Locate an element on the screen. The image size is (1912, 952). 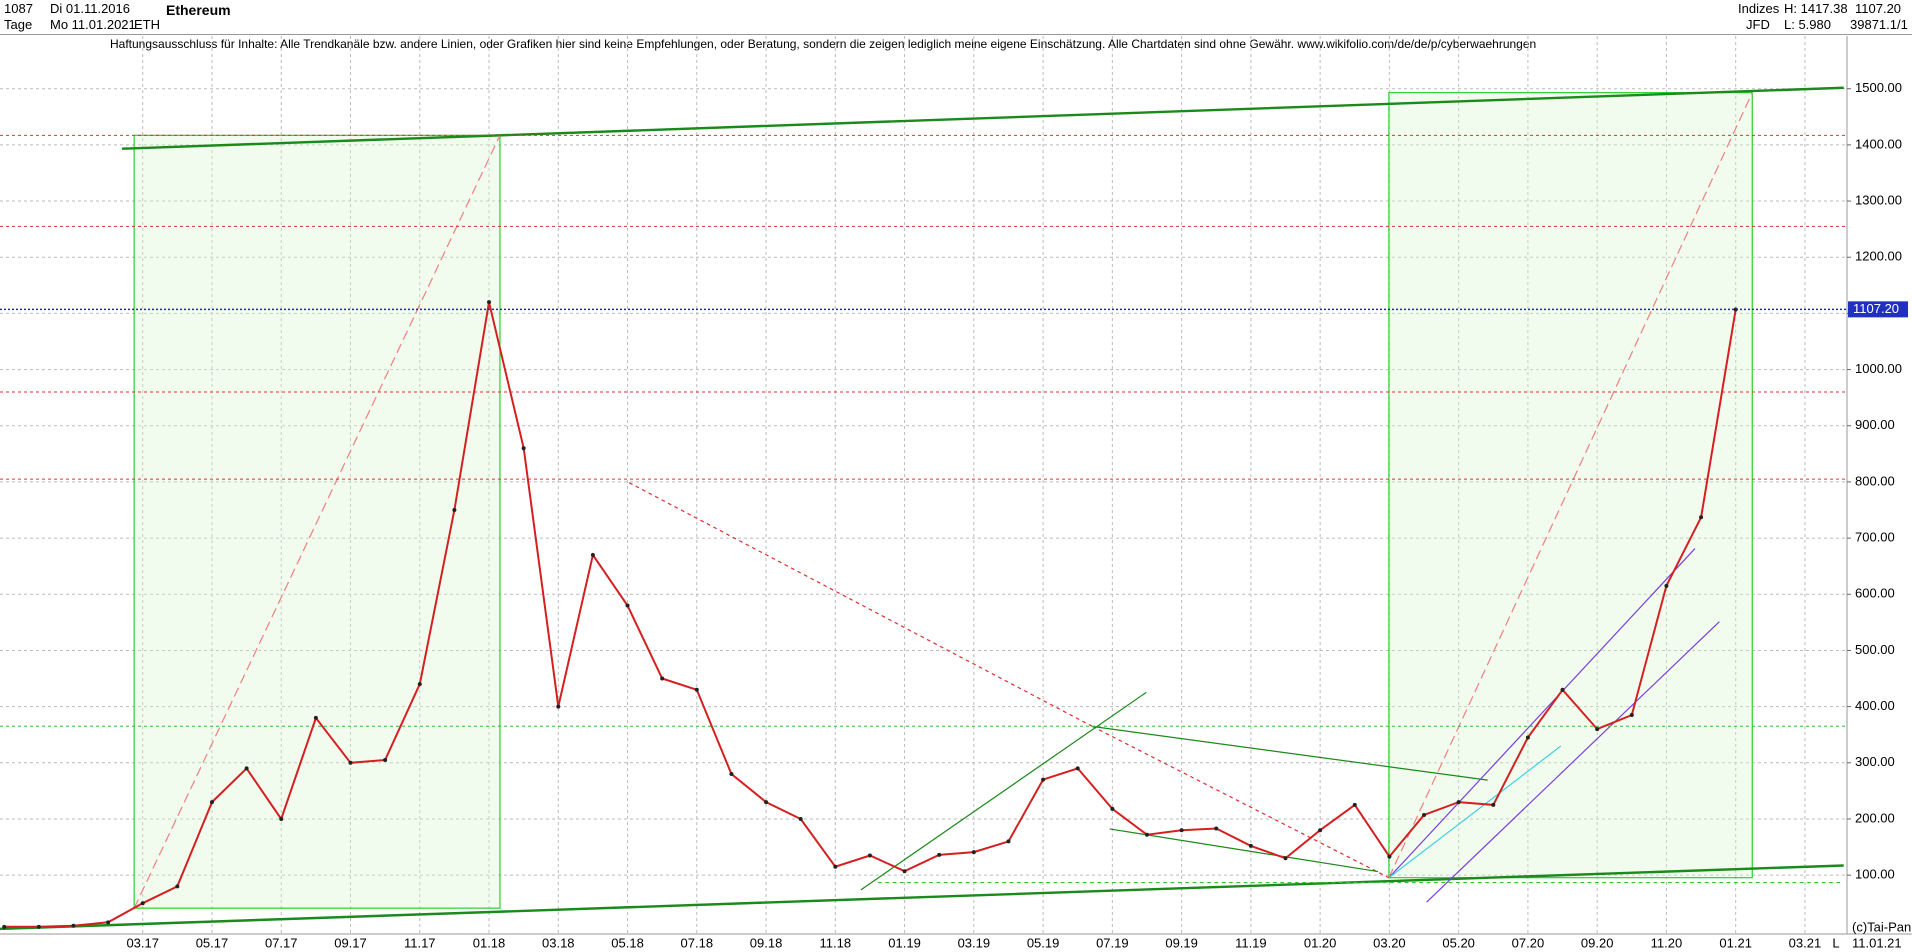
group: Indizes is located at coordinates (1759, 8).